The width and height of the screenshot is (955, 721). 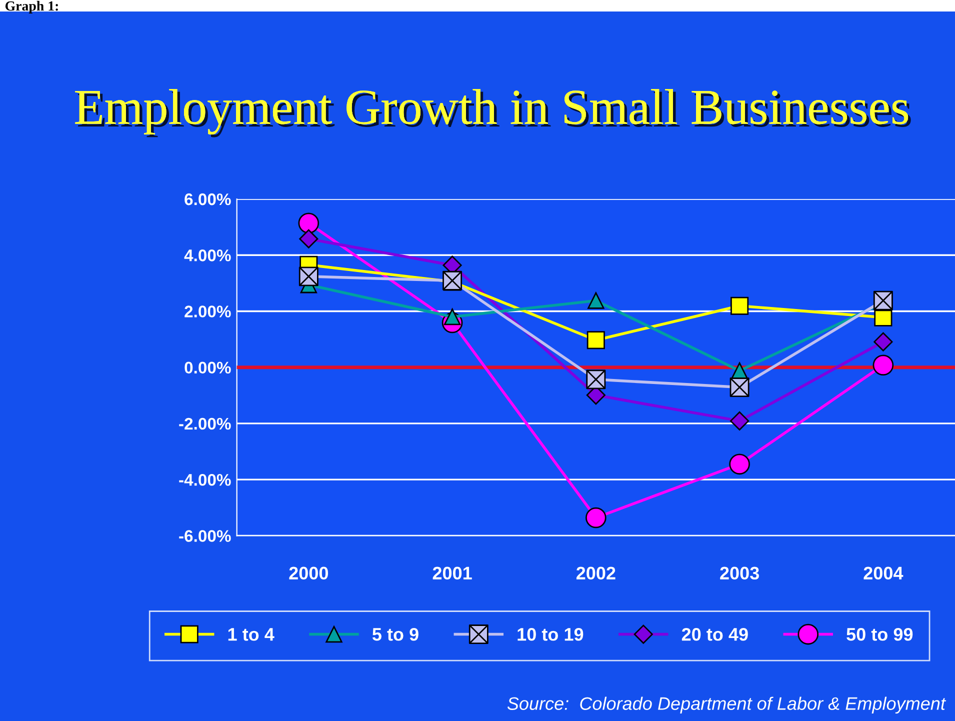 I want to click on x-tick-label: 2003, so click(x=739, y=573).